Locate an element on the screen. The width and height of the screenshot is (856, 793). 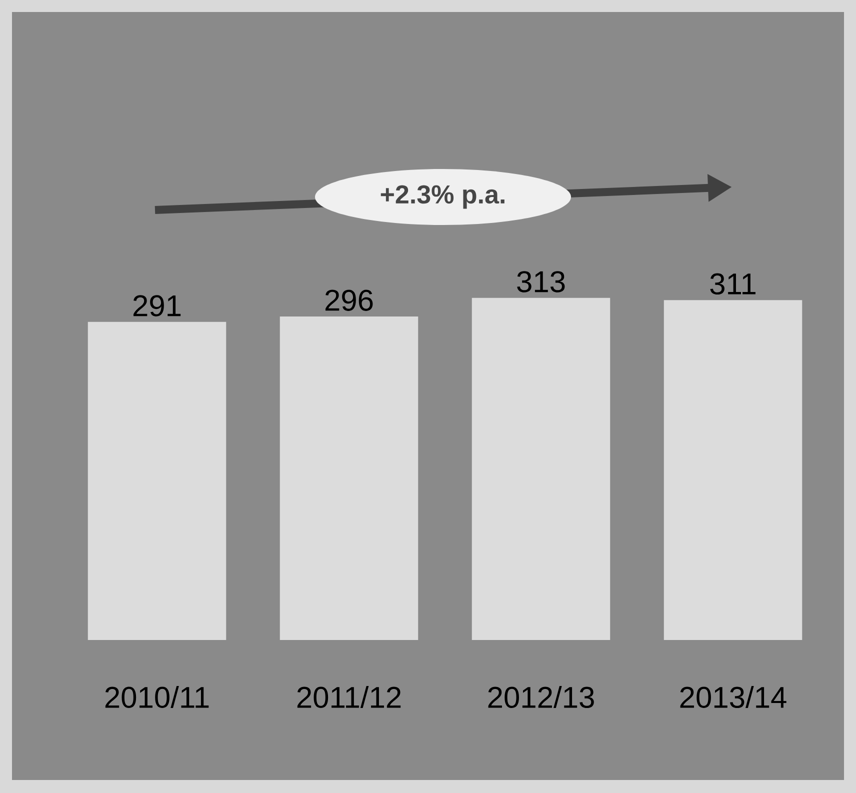
data-label: 291 is located at coordinates (157, 305).